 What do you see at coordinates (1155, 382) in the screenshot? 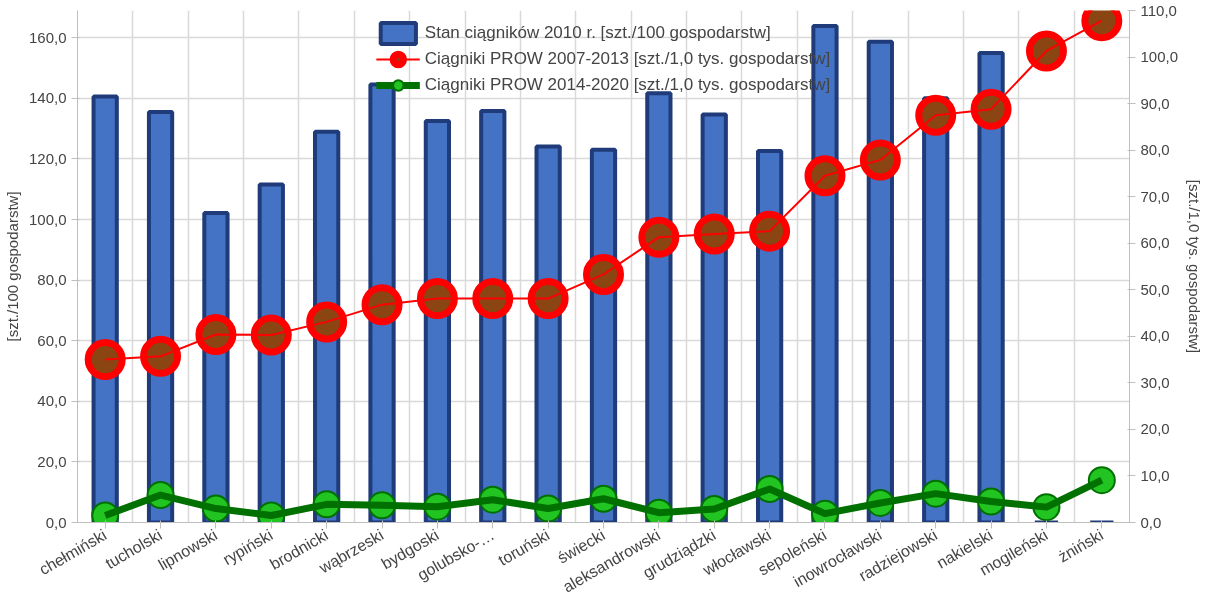
I see `y2-tick-label: 30,0` at bounding box center [1155, 382].